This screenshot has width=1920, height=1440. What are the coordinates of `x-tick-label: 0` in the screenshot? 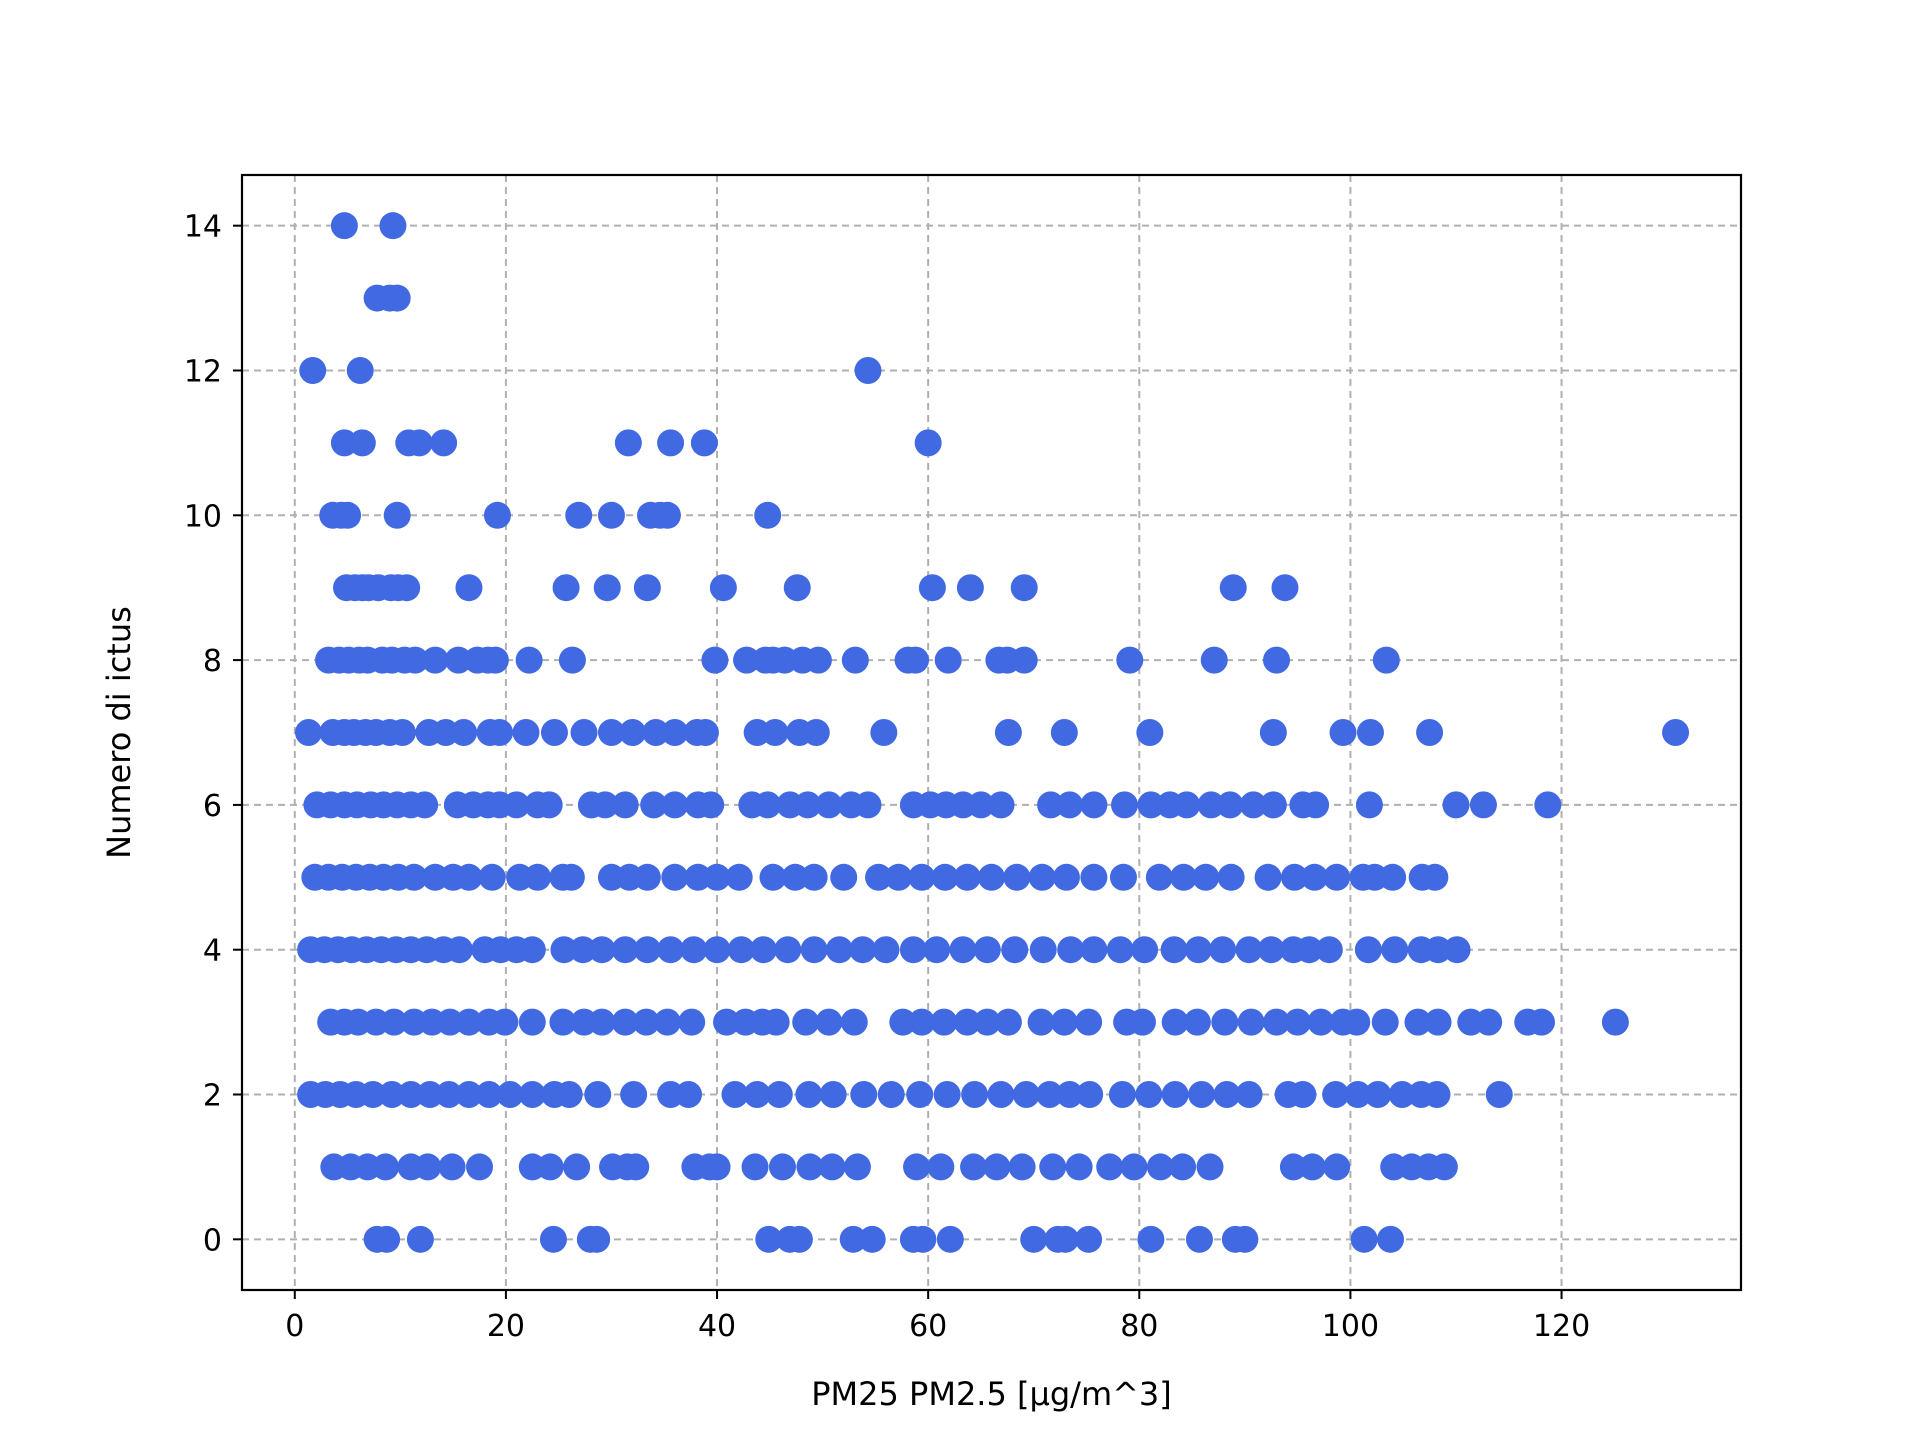 It's located at (294, 1326).